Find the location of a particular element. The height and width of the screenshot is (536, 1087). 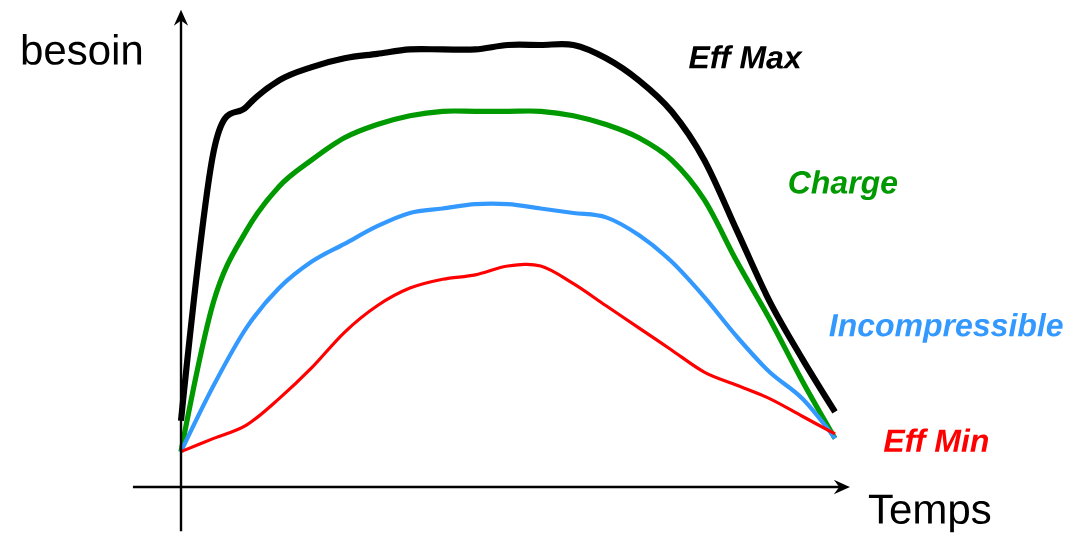

text: Charge is located at coordinates (843, 185).